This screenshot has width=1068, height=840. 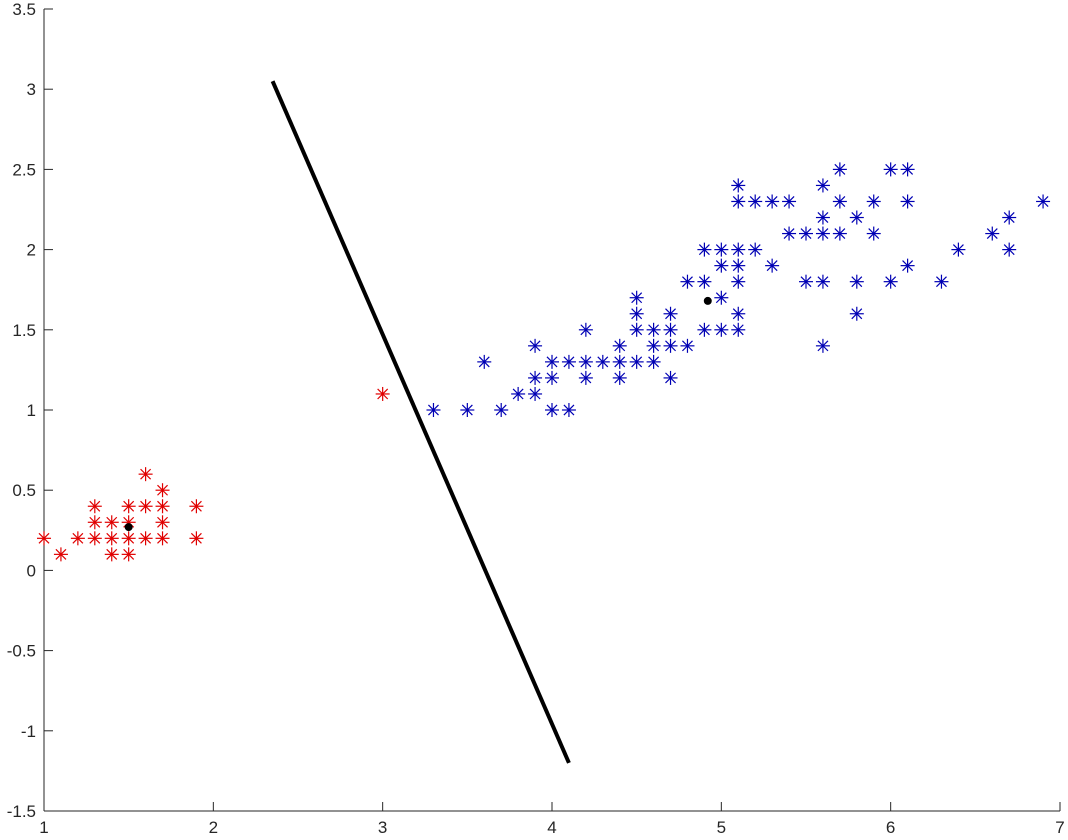 What do you see at coordinates (213, 827) in the screenshot?
I see `x-tick-label: 2` at bounding box center [213, 827].